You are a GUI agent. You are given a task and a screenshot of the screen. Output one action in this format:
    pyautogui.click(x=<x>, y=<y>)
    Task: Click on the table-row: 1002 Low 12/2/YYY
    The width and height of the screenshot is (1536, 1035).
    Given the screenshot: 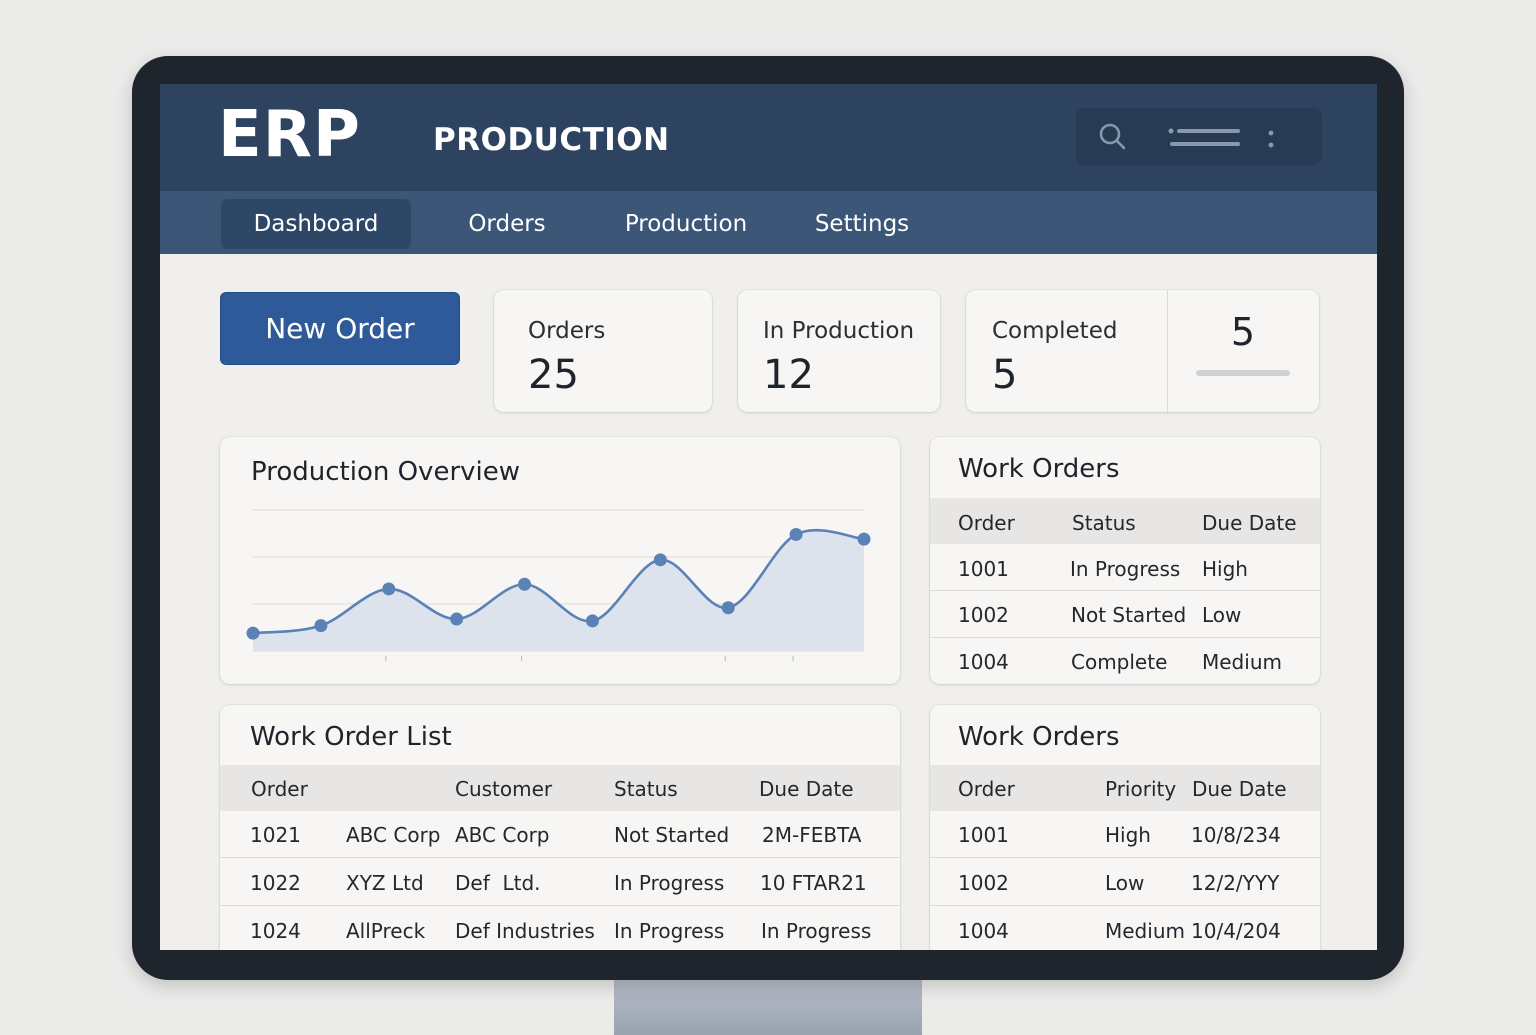 What is the action you would take?
    pyautogui.click(x=1125, y=881)
    